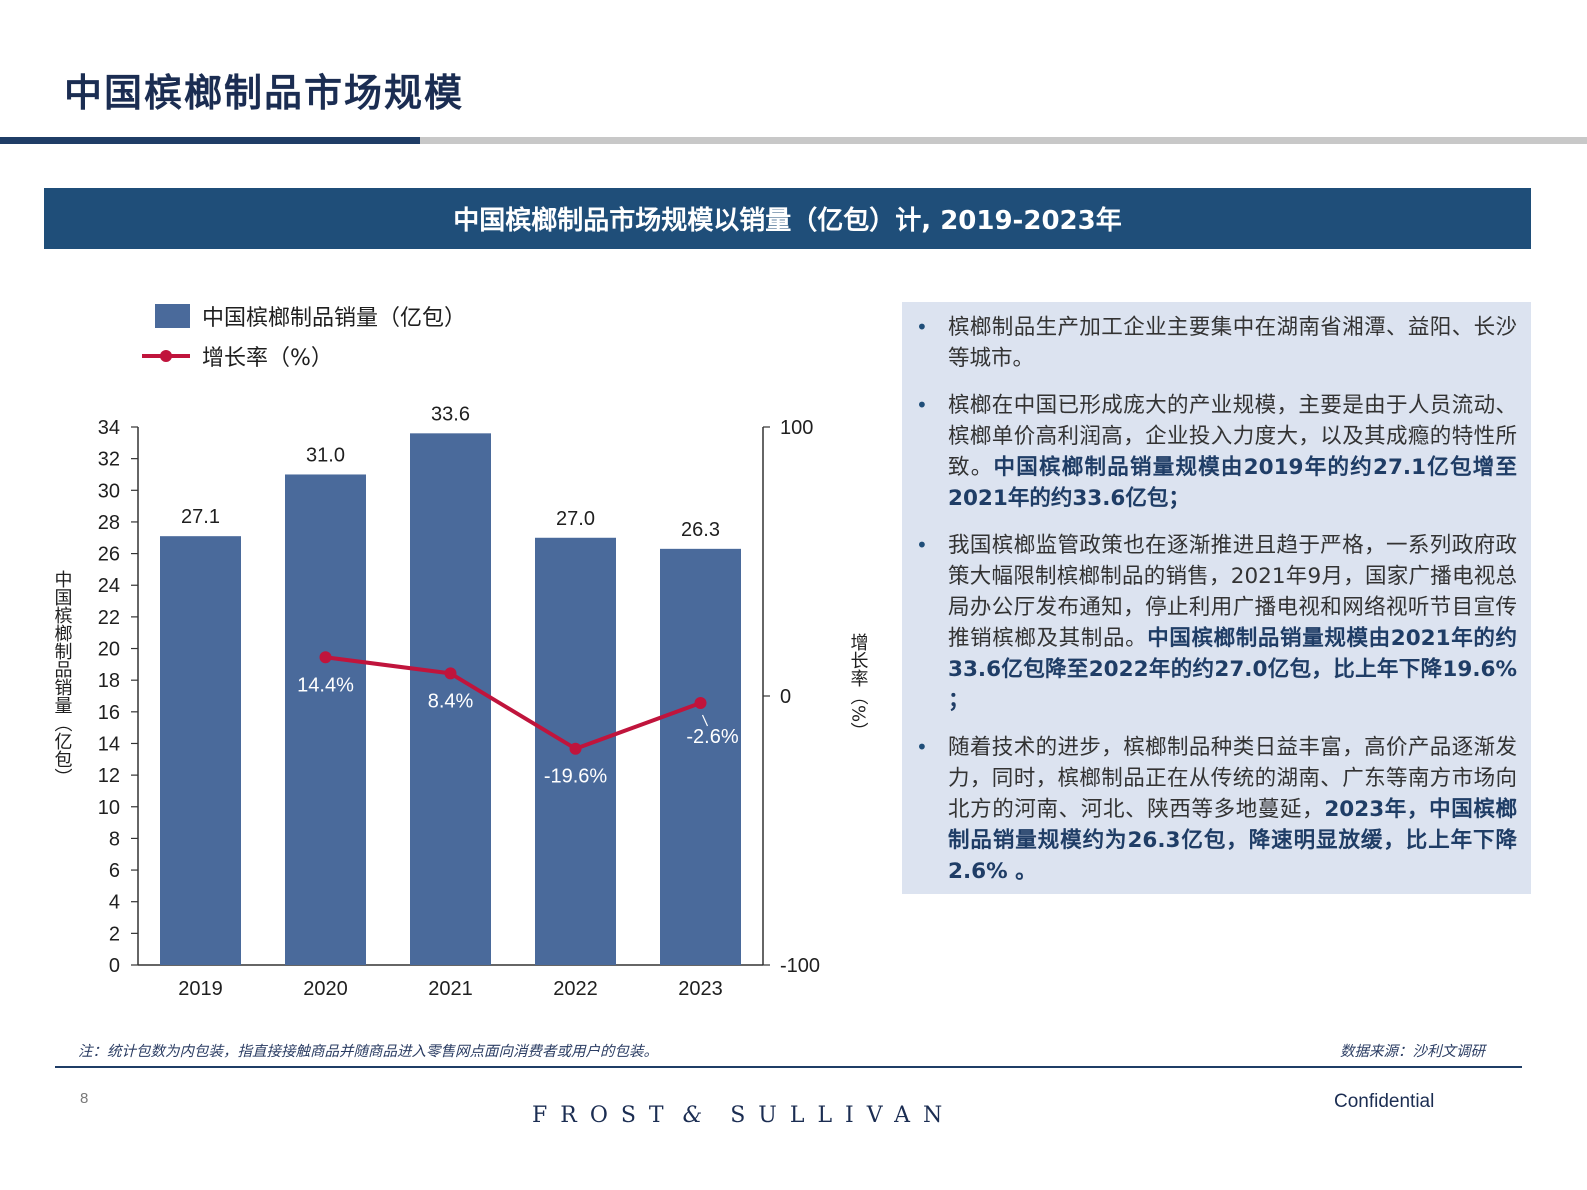 Image resolution: width=1587 pixels, height=1190 pixels. What do you see at coordinates (109, 428) in the screenshot?
I see `y-tick-label: 34` at bounding box center [109, 428].